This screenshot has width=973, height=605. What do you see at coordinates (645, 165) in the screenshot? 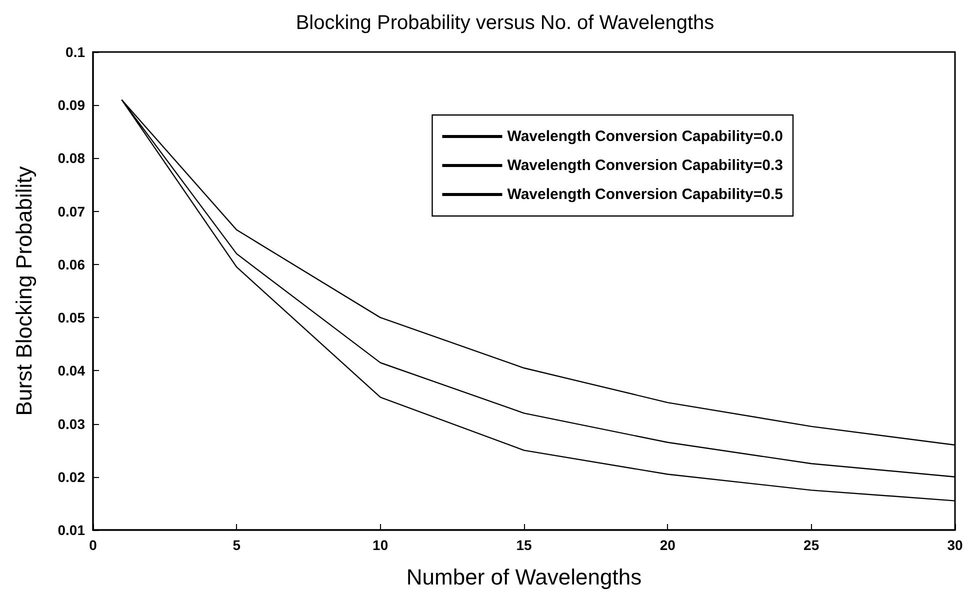
I see `legend-label: Wavelength Conversion Capability=0.3` at bounding box center [645, 165].